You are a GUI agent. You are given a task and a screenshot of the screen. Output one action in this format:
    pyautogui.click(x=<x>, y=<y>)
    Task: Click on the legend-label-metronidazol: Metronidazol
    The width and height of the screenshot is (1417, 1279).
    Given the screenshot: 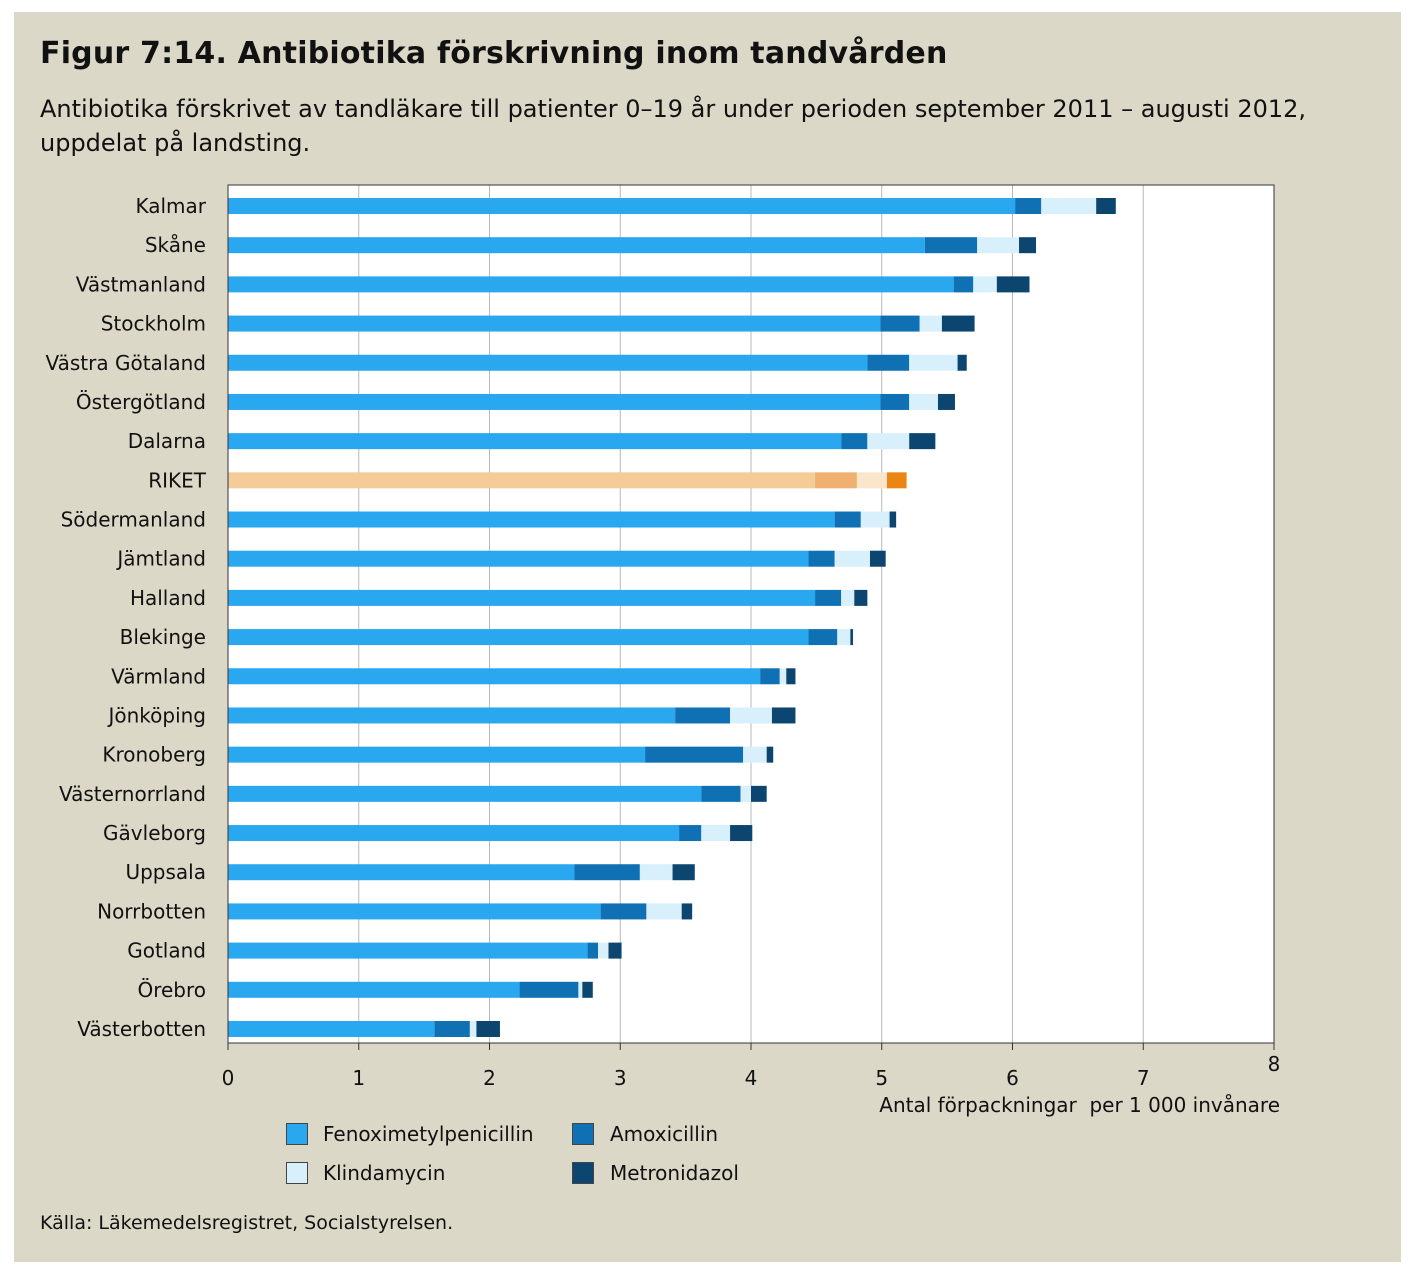 What is the action you would take?
    pyautogui.click(x=674, y=1173)
    